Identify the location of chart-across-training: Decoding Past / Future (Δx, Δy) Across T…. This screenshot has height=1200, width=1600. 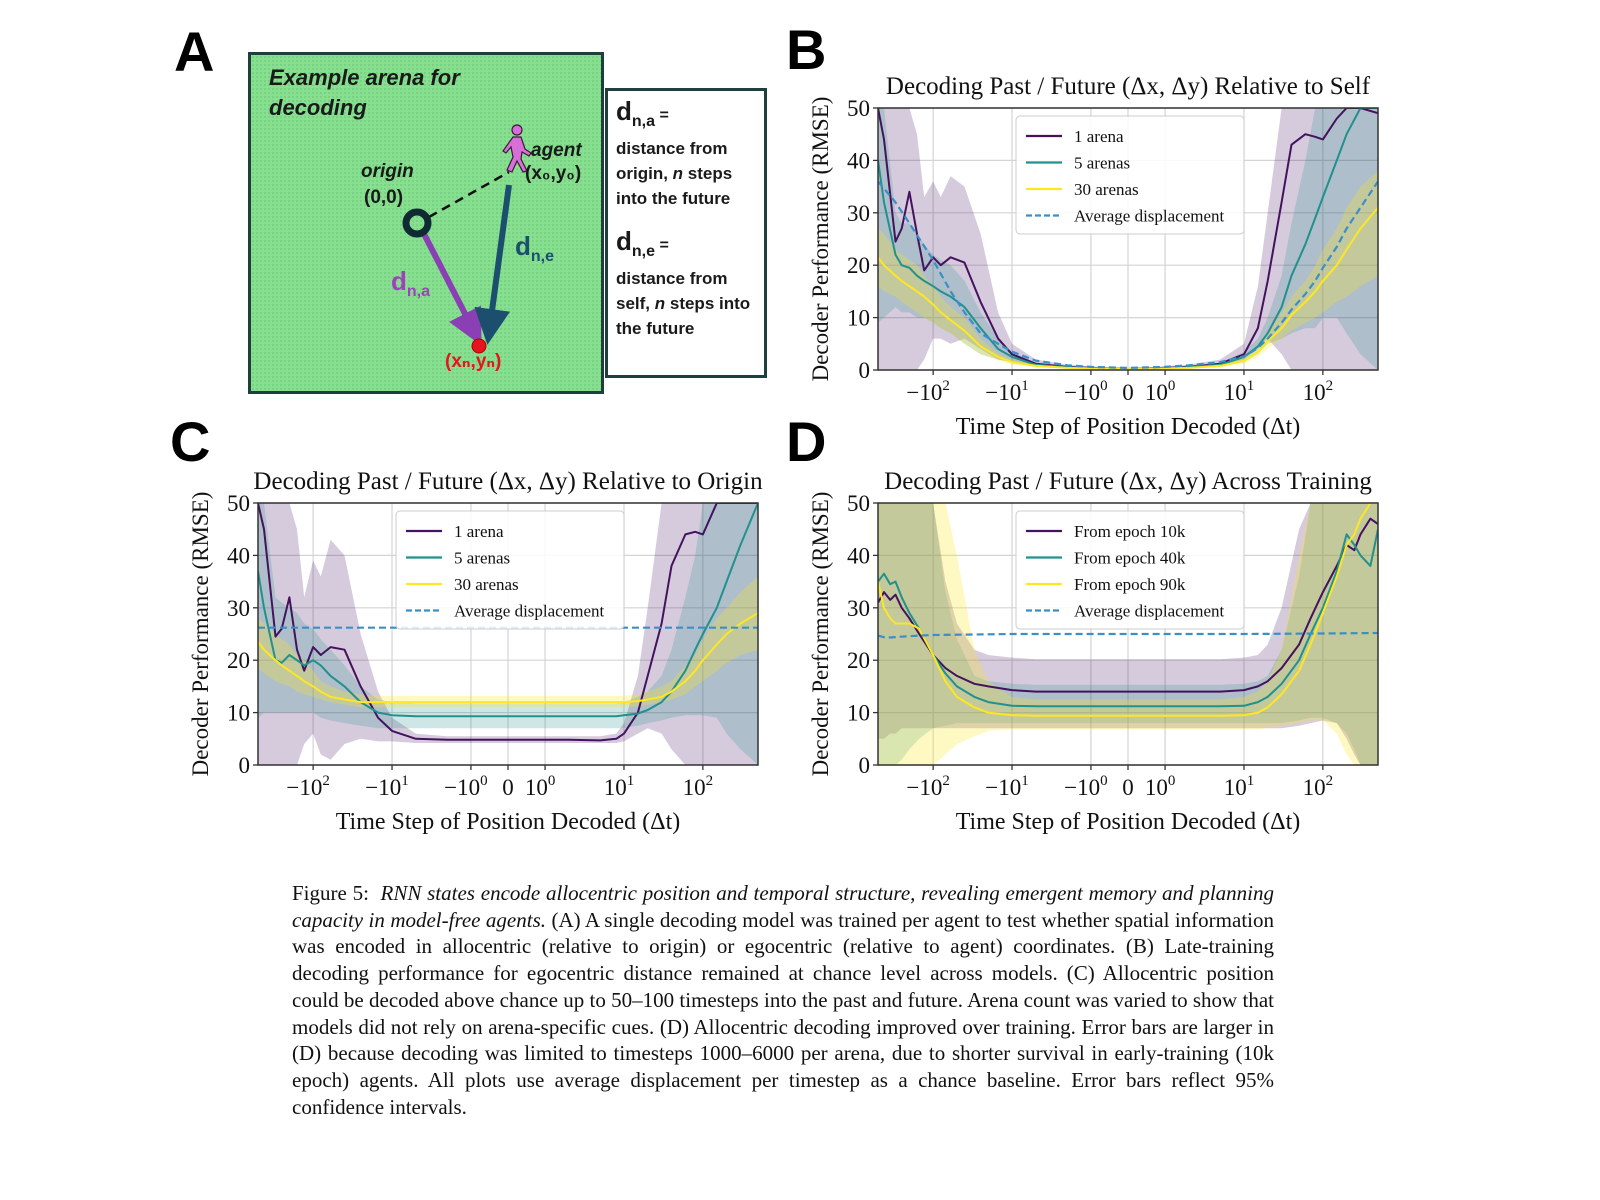
(1093, 651).